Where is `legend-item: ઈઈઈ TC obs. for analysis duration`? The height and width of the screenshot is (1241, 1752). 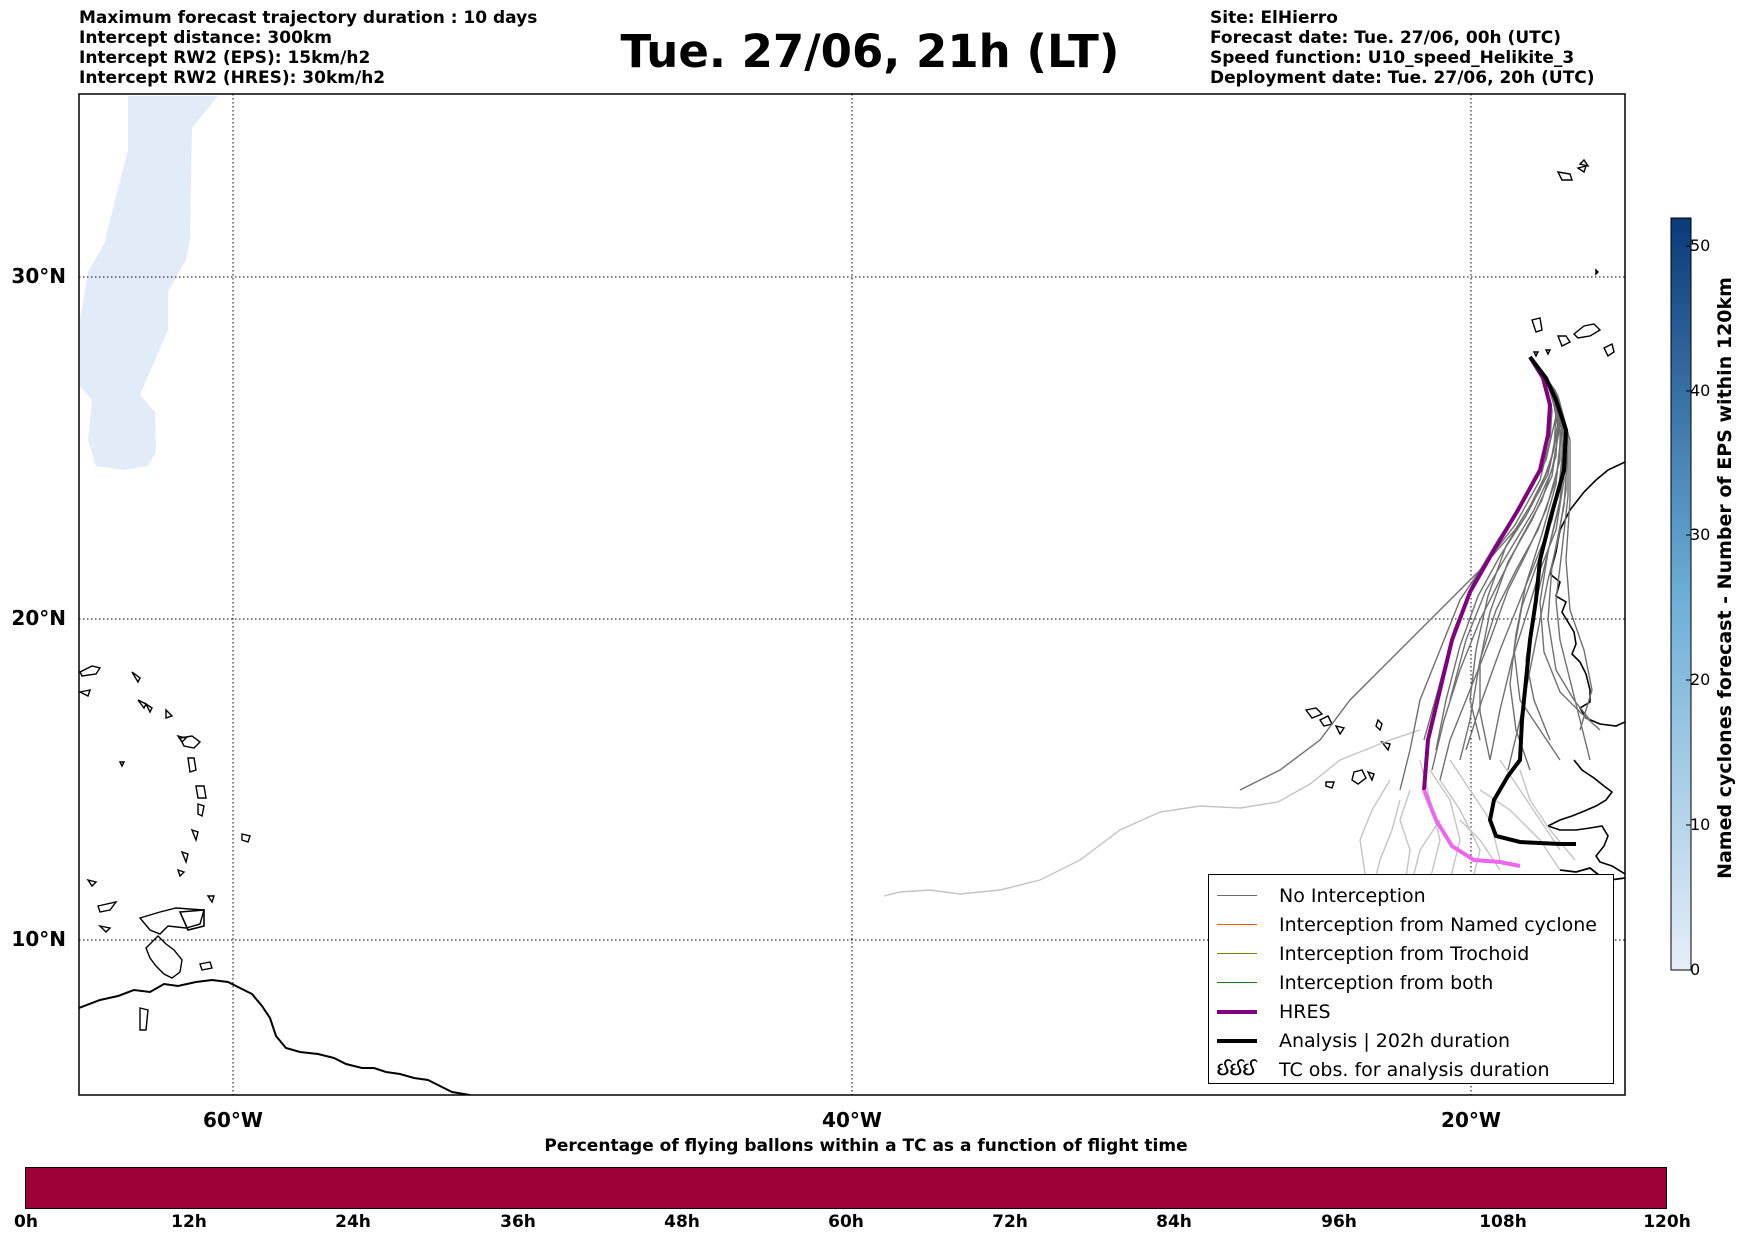
legend-item: ઈઈઈ TC obs. for analysis duration is located at coordinates (1411, 1069).